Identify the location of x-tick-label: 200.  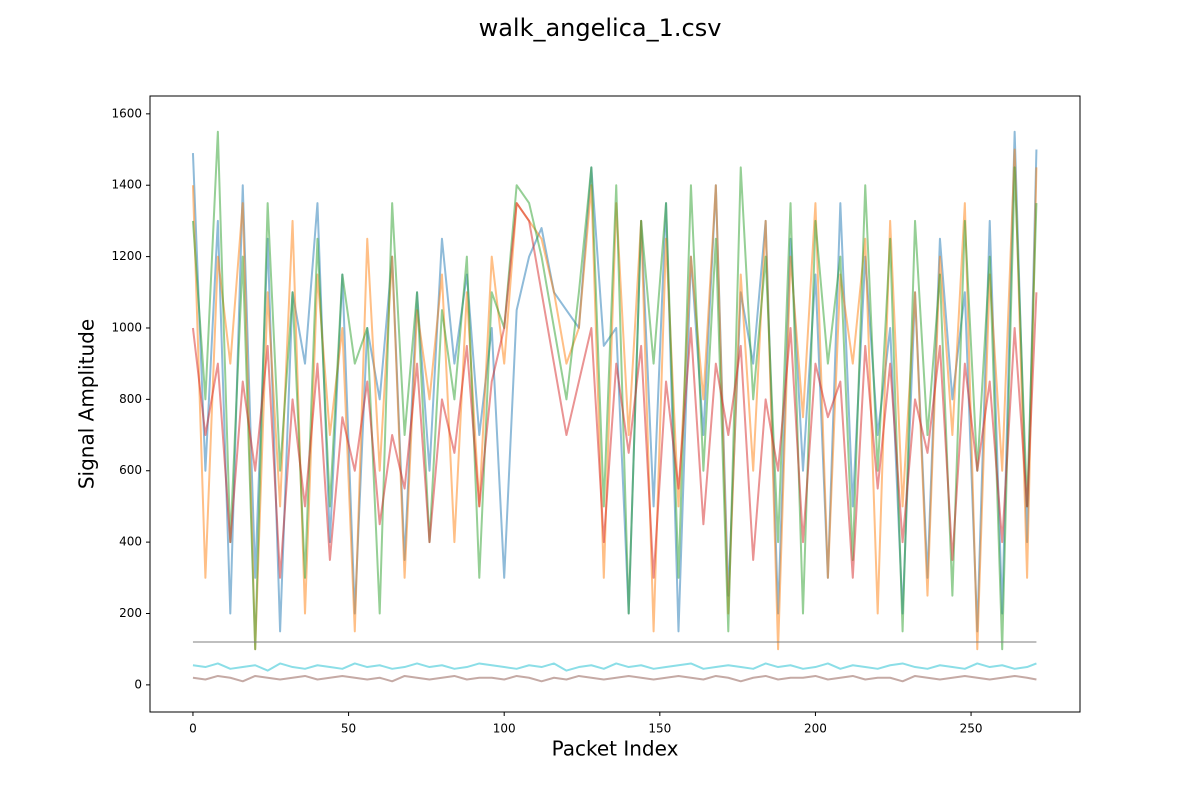
(815, 729).